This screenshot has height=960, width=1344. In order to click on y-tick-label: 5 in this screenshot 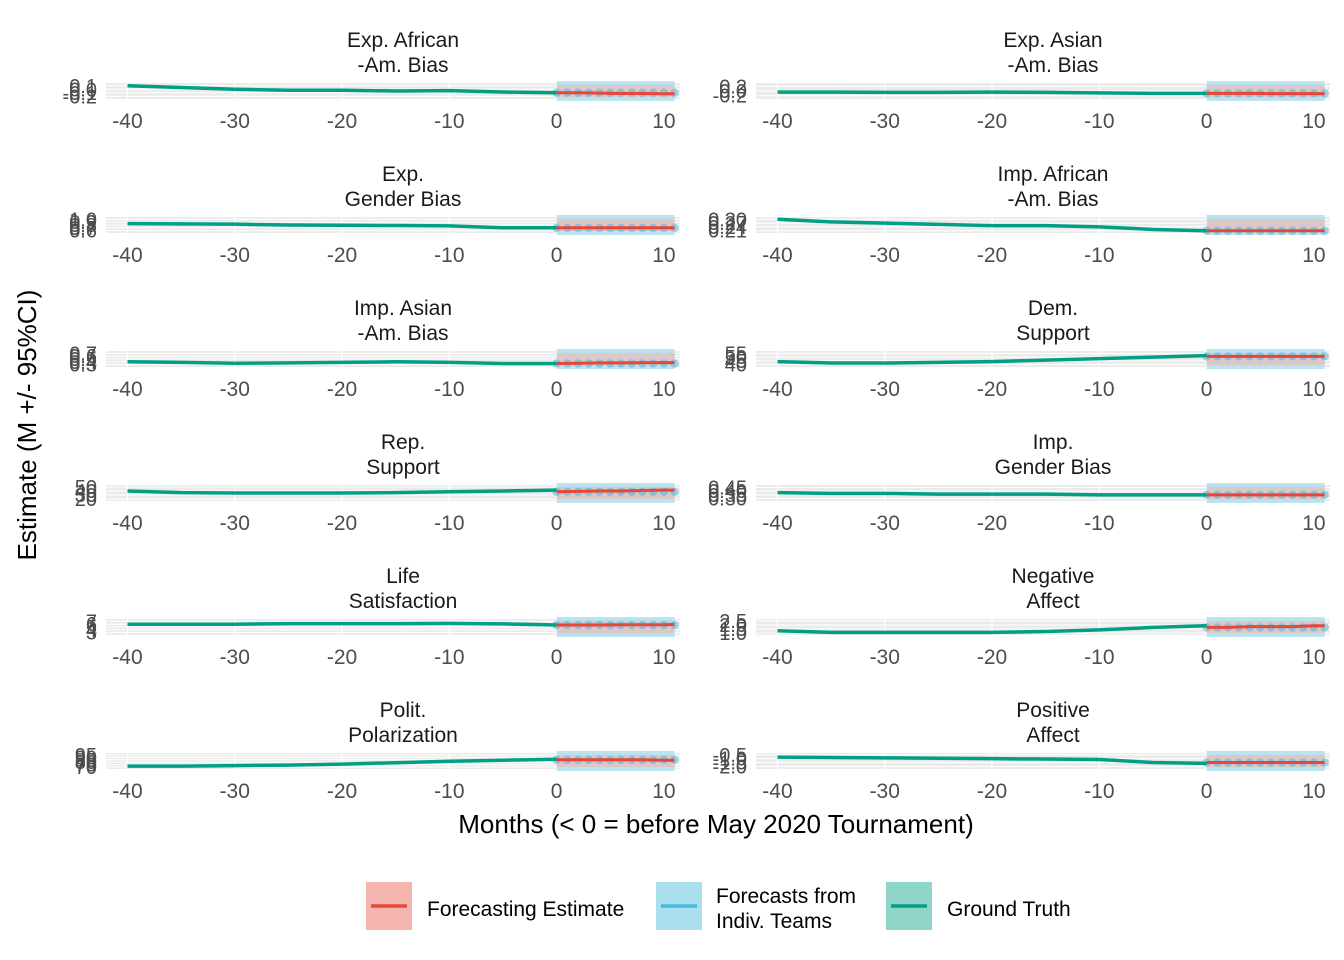, I will do `click(91, 628)`.